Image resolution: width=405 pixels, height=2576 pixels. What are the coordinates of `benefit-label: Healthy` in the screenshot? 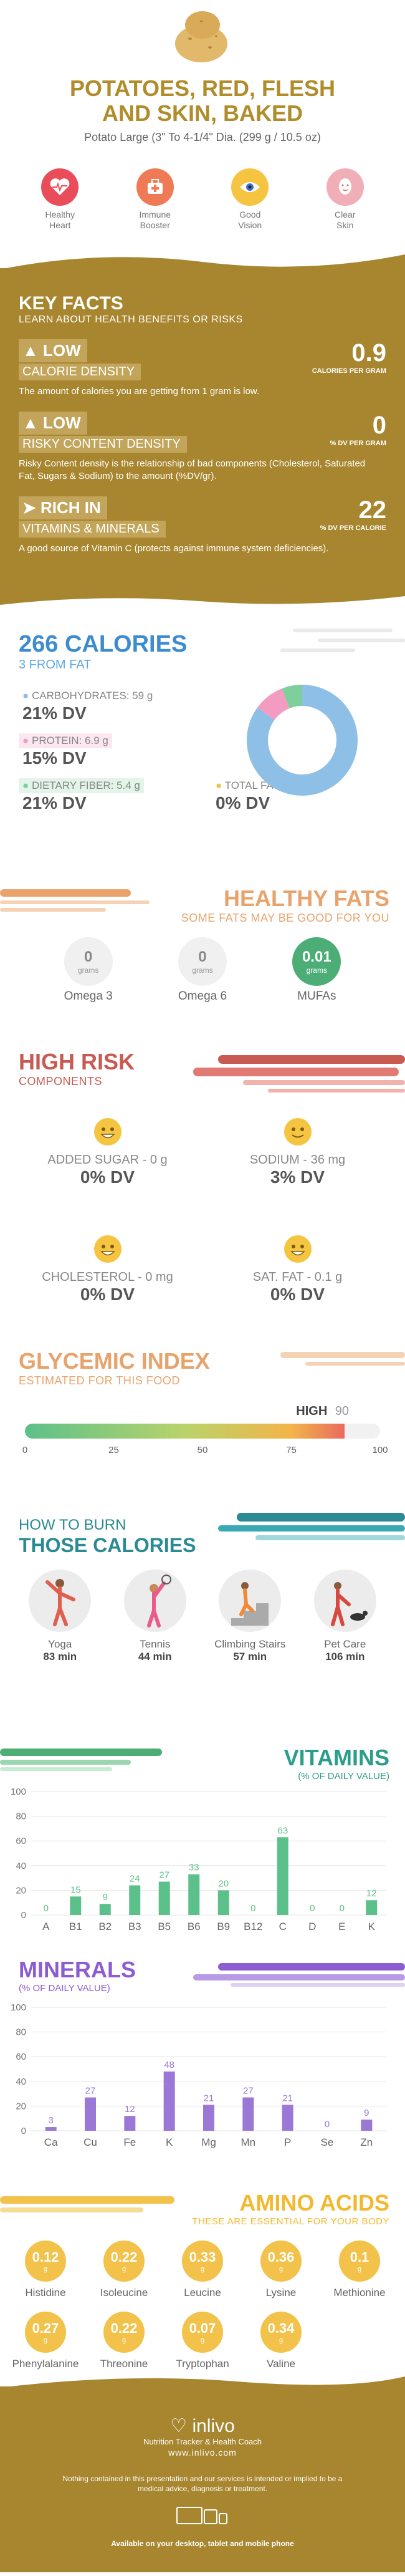 It's located at (60, 214).